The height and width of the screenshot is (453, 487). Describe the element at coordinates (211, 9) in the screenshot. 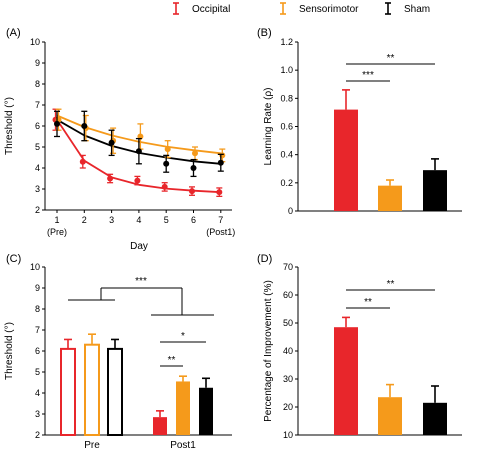

I see `legend-item-label: Occipital` at that location.